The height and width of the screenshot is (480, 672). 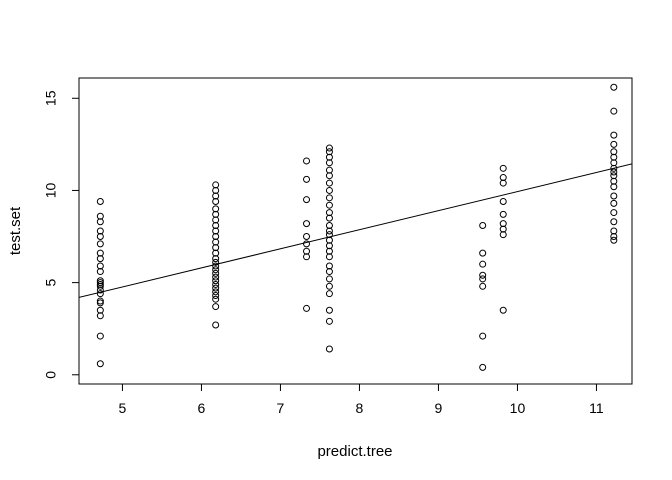 I want to click on y-axis-title: test.set, so click(x=15, y=230).